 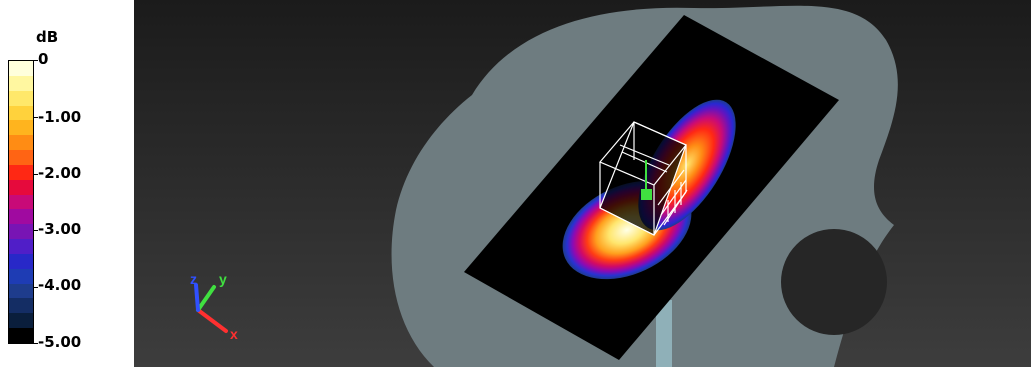 I want to click on x-axis-label: x, so click(x=234, y=334).